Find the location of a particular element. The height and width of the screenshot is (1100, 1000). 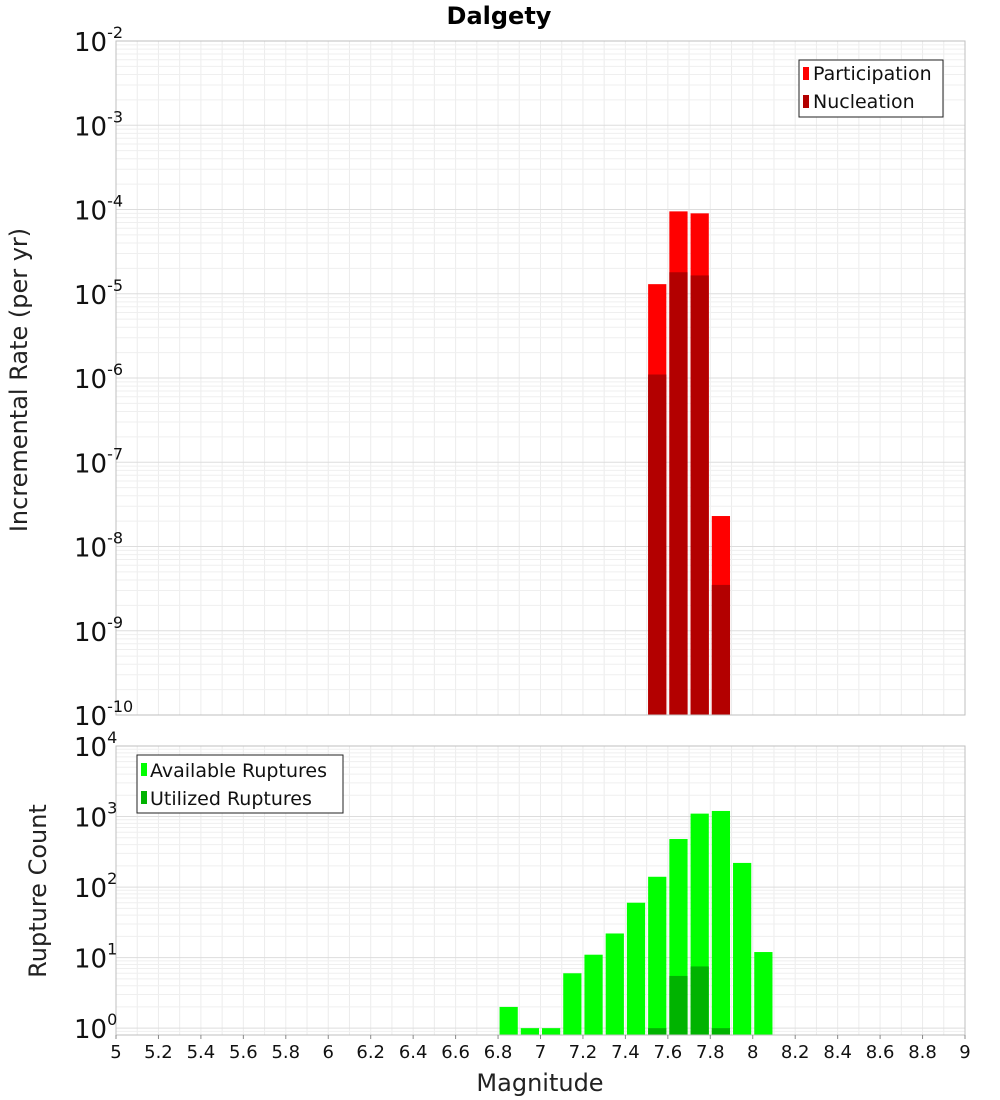

y-tick-label: 10² is located at coordinates (95, 886).